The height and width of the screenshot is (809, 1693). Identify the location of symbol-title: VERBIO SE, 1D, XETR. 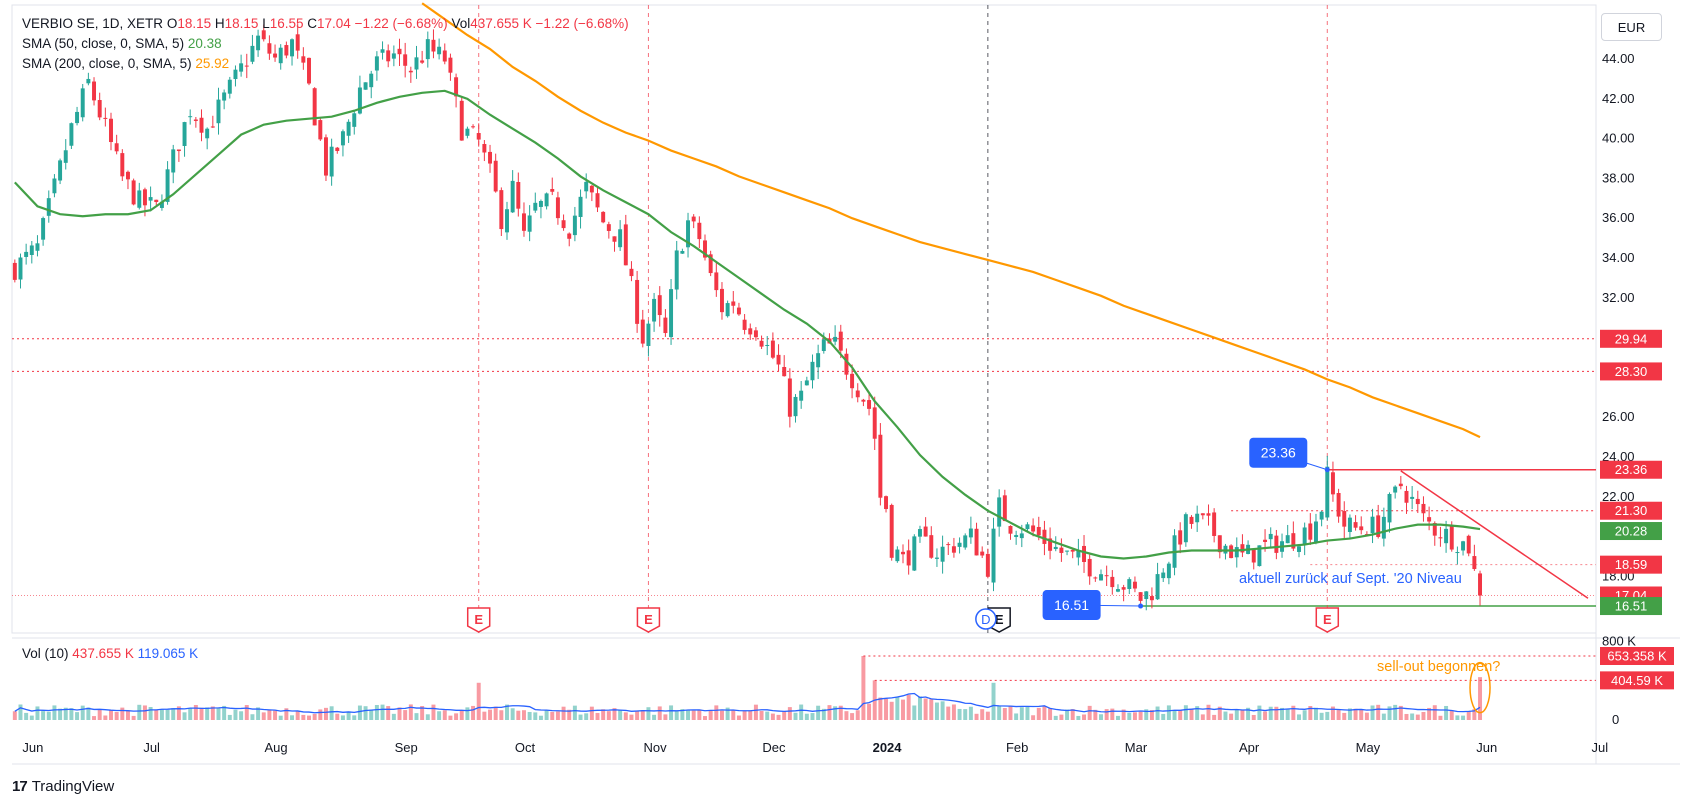
(93, 23).